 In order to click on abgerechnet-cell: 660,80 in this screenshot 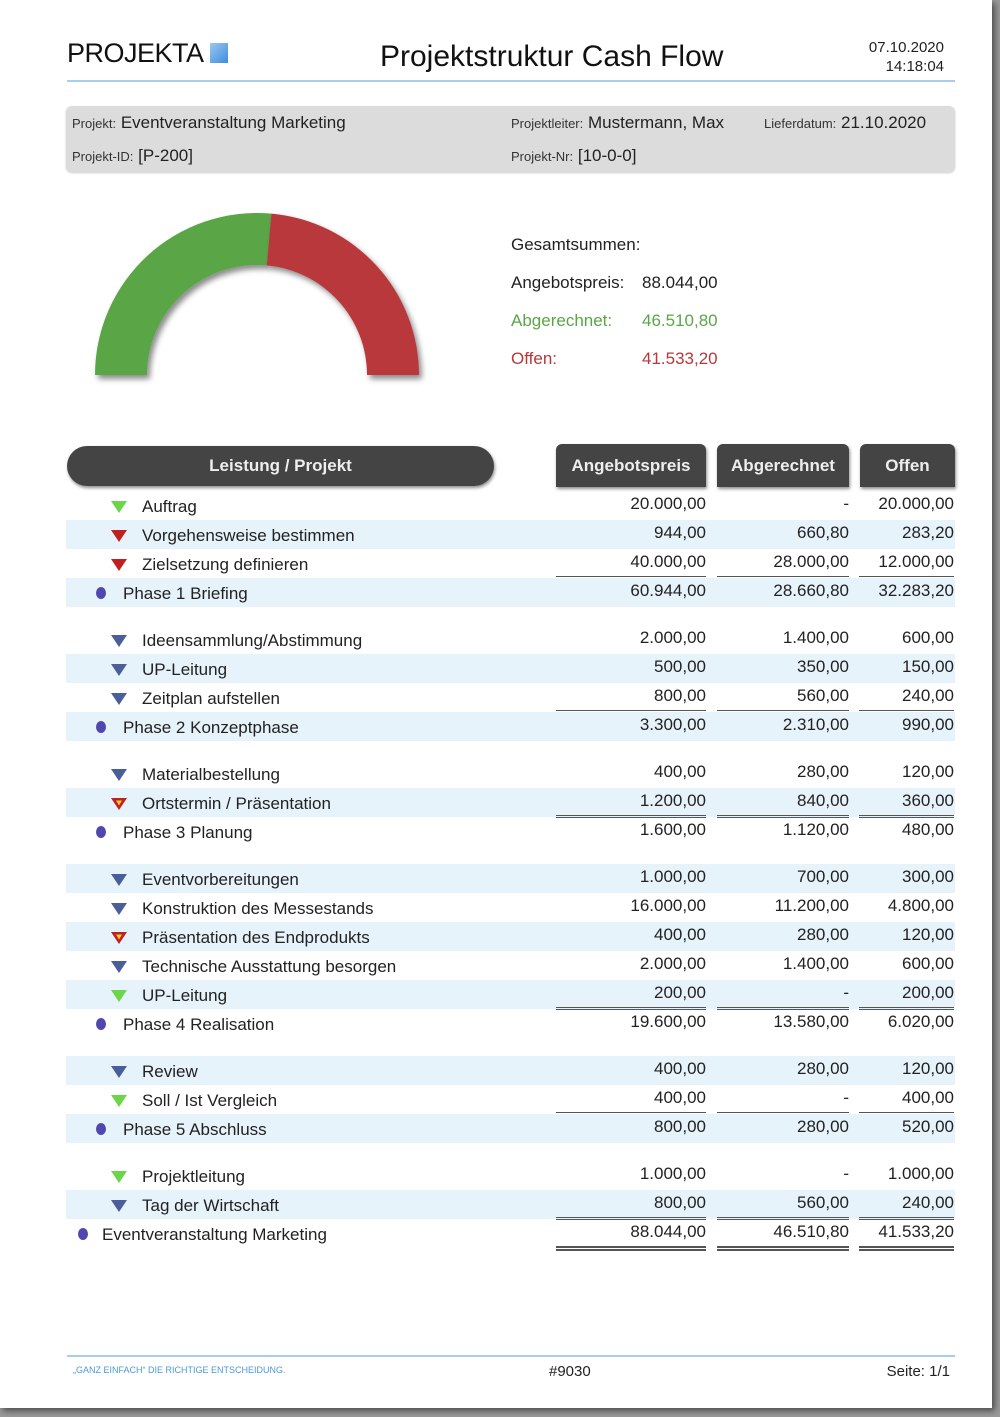, I will do `click(823, 532)`.